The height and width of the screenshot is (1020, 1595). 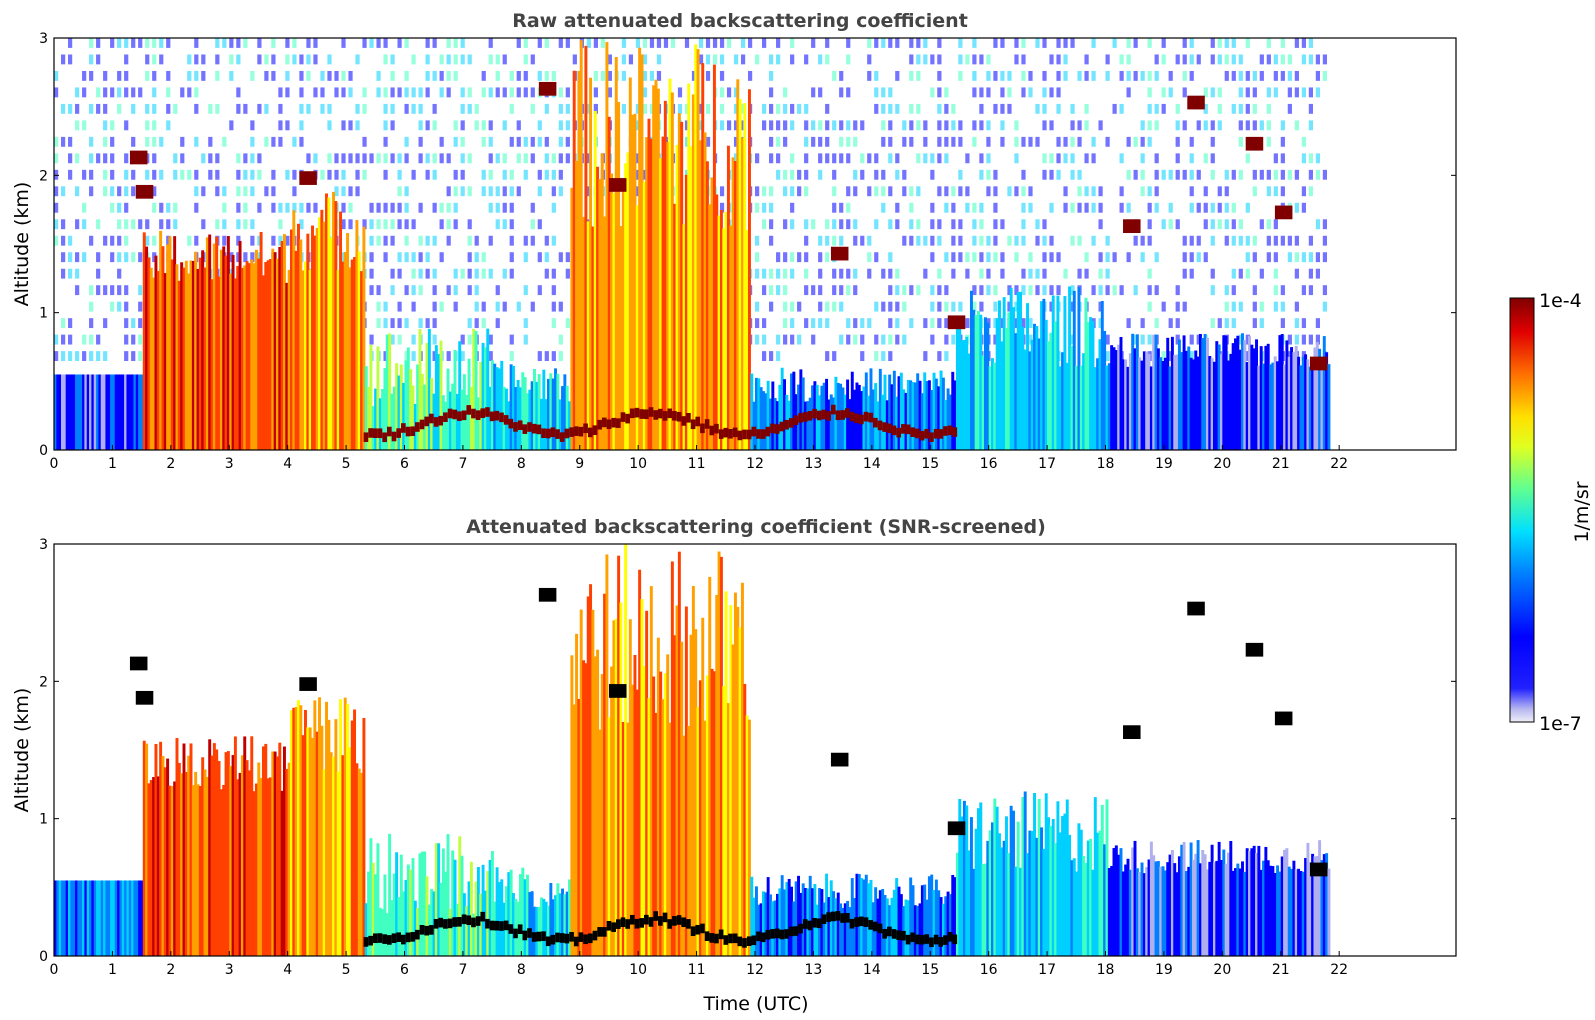 I want to click on colorbar-unit-label: 1/m/sr, so click(x=1582, y=511).